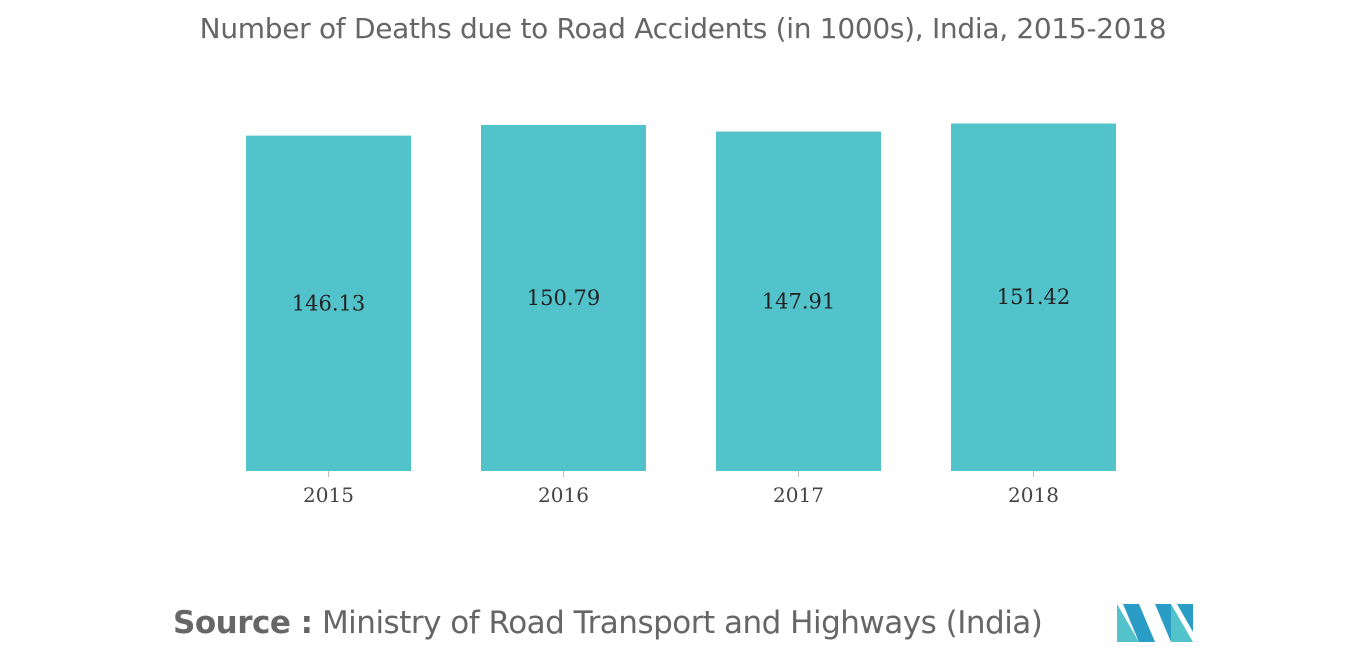  I want to click on x-tick-labels-group: 2015 2016 2017 2018, so click(681, 489).